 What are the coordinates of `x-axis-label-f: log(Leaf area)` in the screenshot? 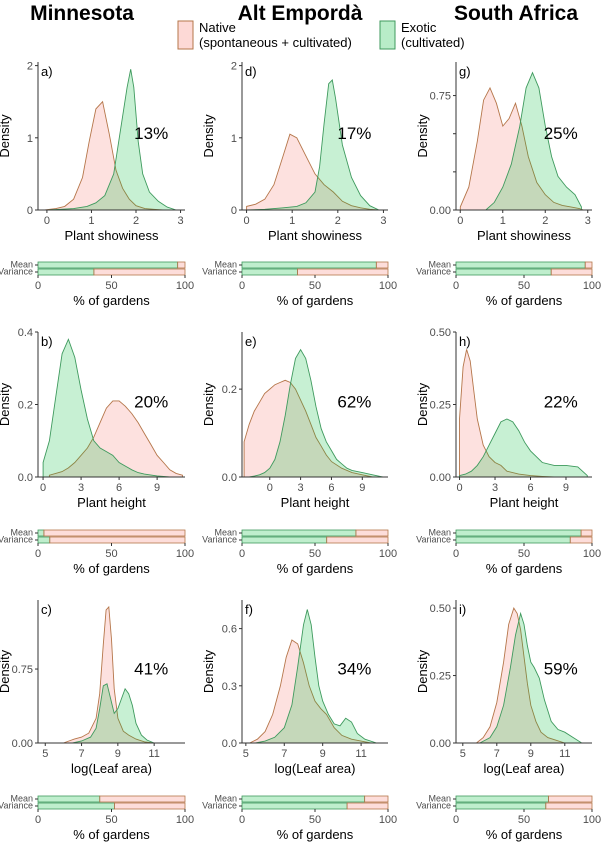 It's located at (315, 768).